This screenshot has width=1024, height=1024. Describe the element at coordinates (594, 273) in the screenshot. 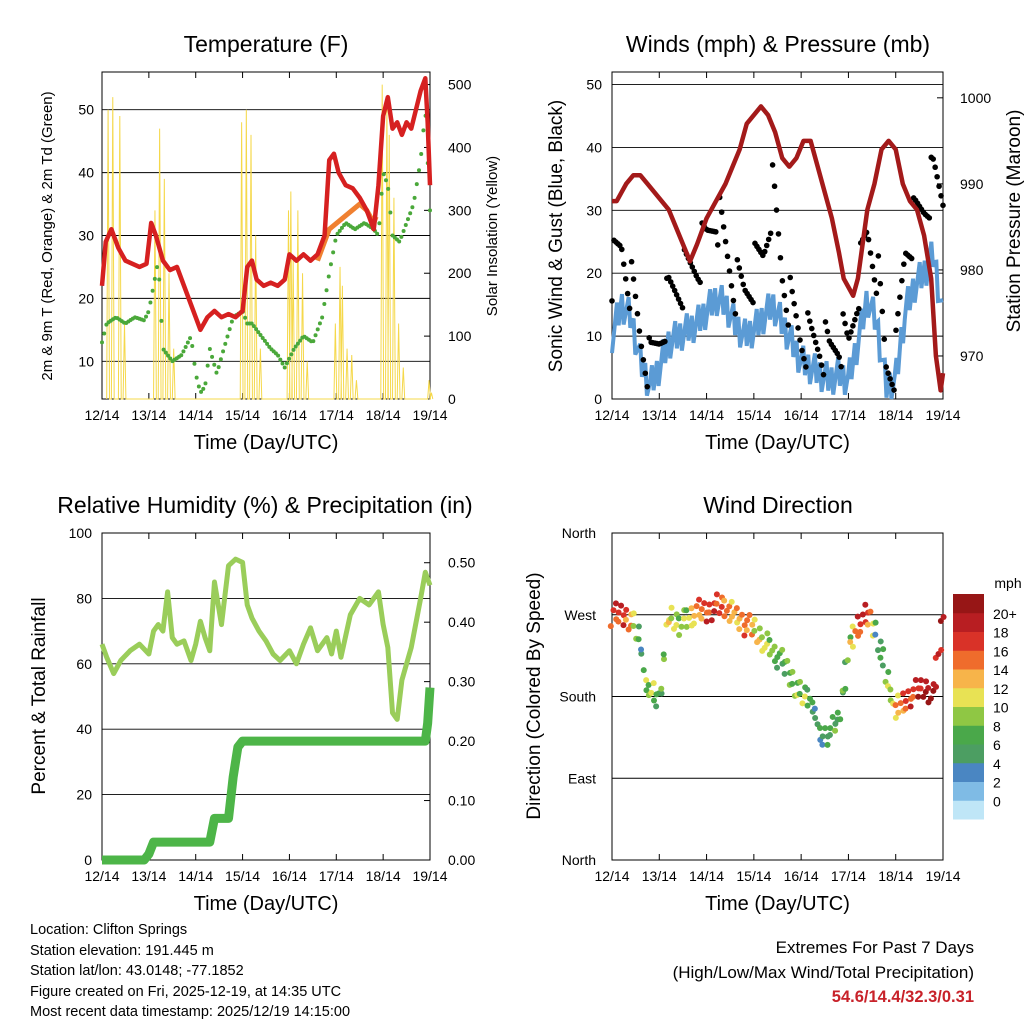

I see `wind-y-tick-label: 20` at that location.